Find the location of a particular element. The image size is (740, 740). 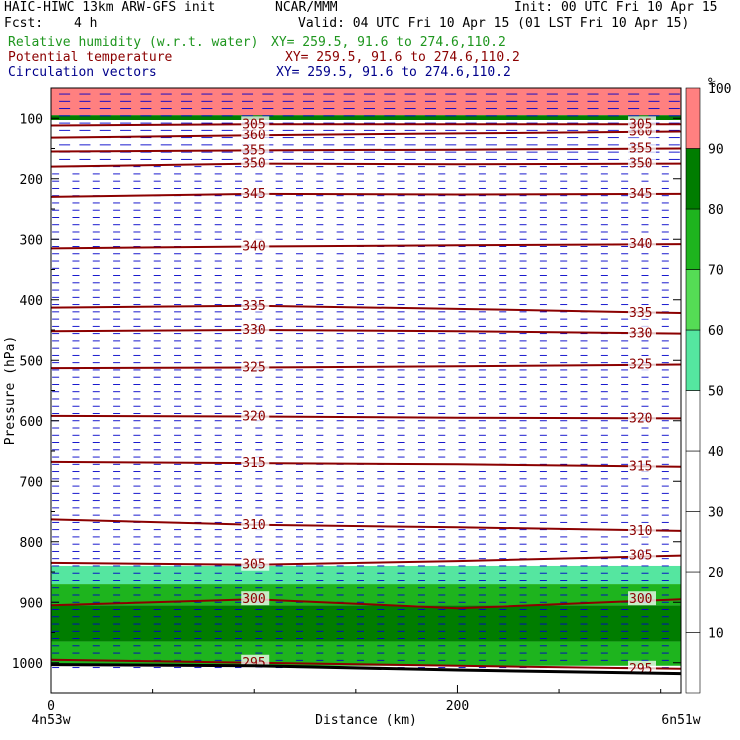

theta-label-right-4: 315 is located at coordinates (640, 467).